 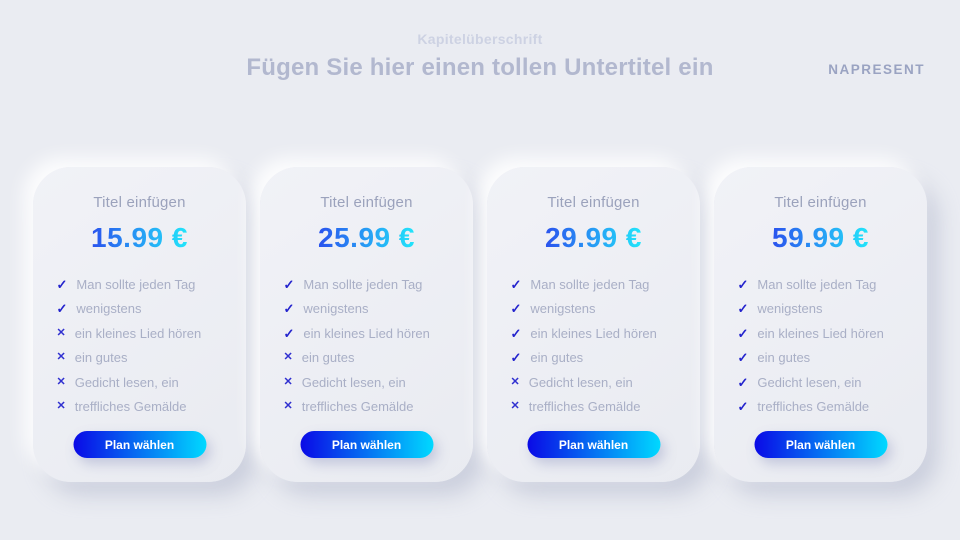 I want to click on card-price: 25.99 €, so click(x=366, y=237).